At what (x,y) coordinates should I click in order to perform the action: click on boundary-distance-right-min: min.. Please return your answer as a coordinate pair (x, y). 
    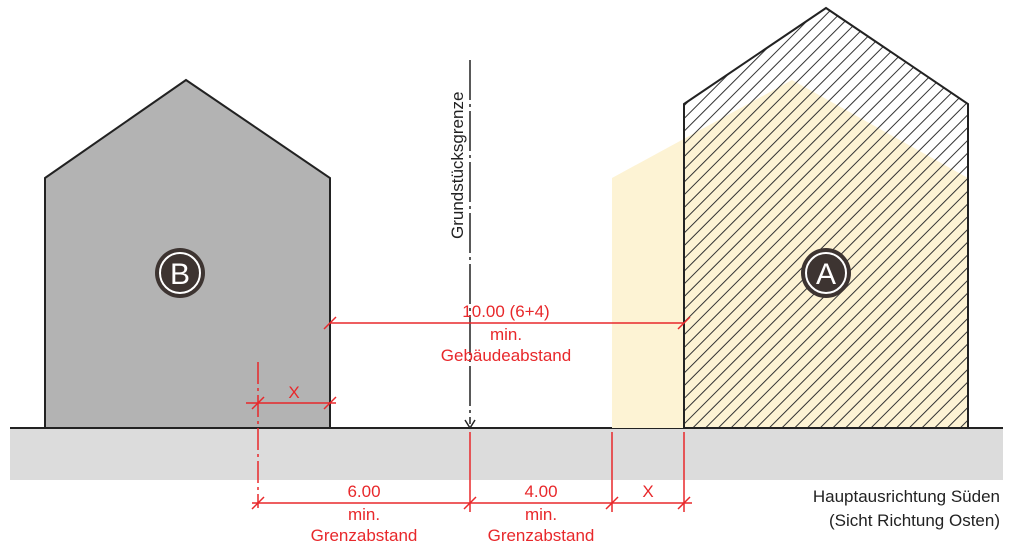
    Looking at the image, I should click on (541, 514).